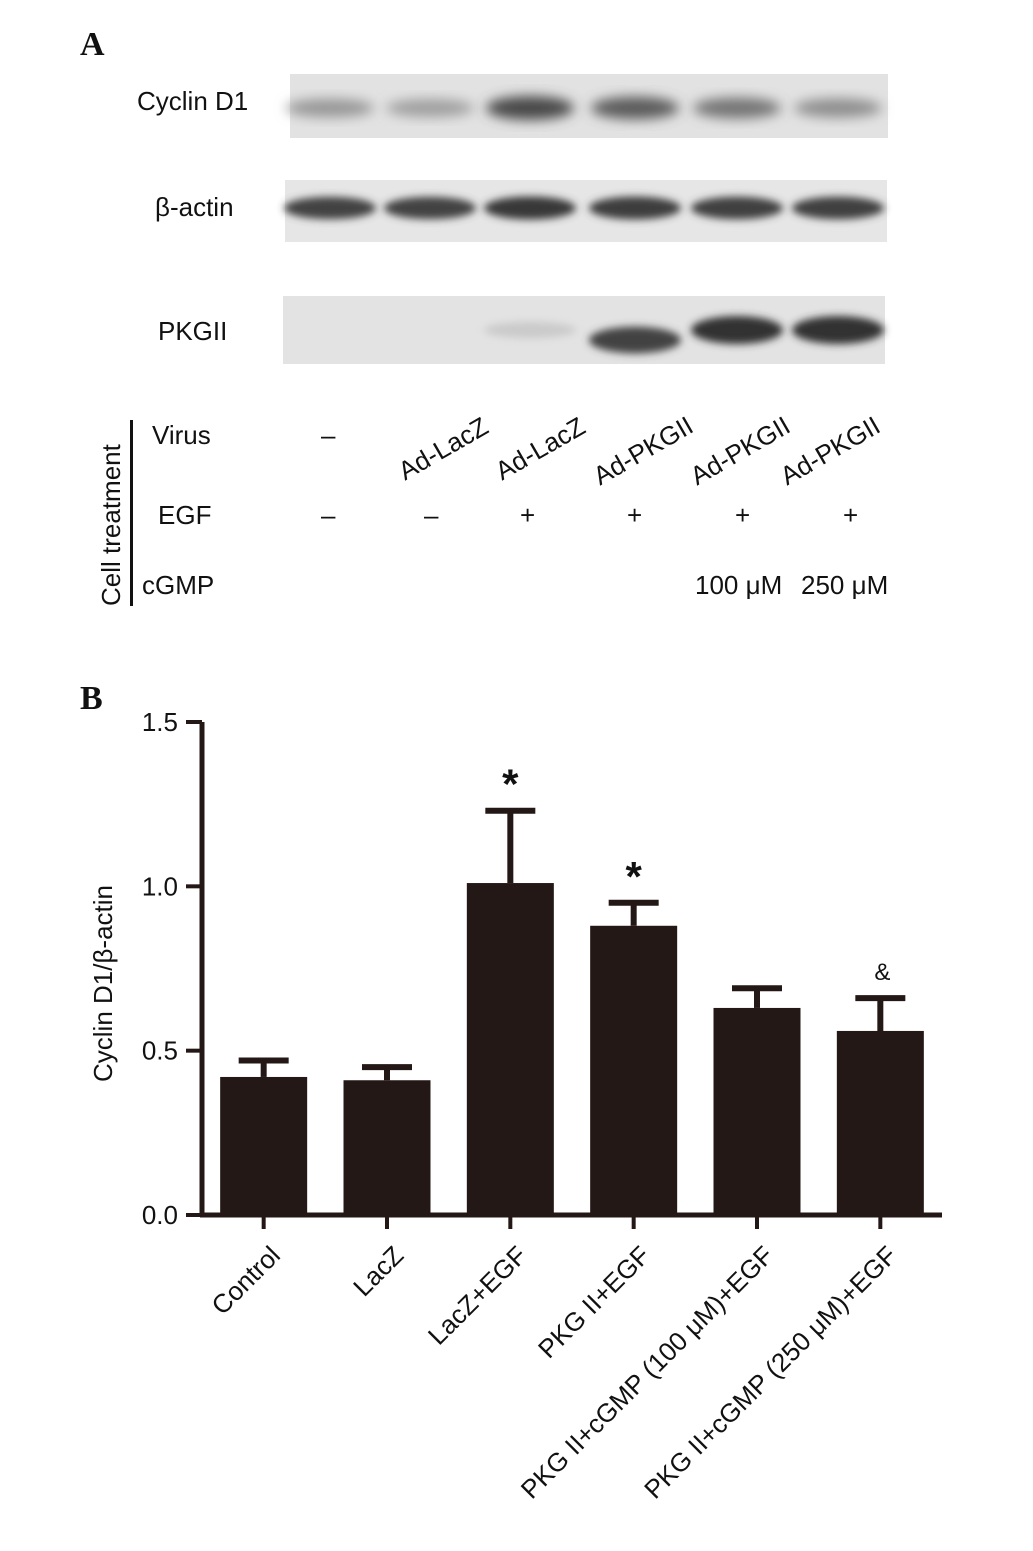 This screenshot has width=1033, height=1551. I want to click on virus-lane-2: Ad-LacZ, so click(443, 448).